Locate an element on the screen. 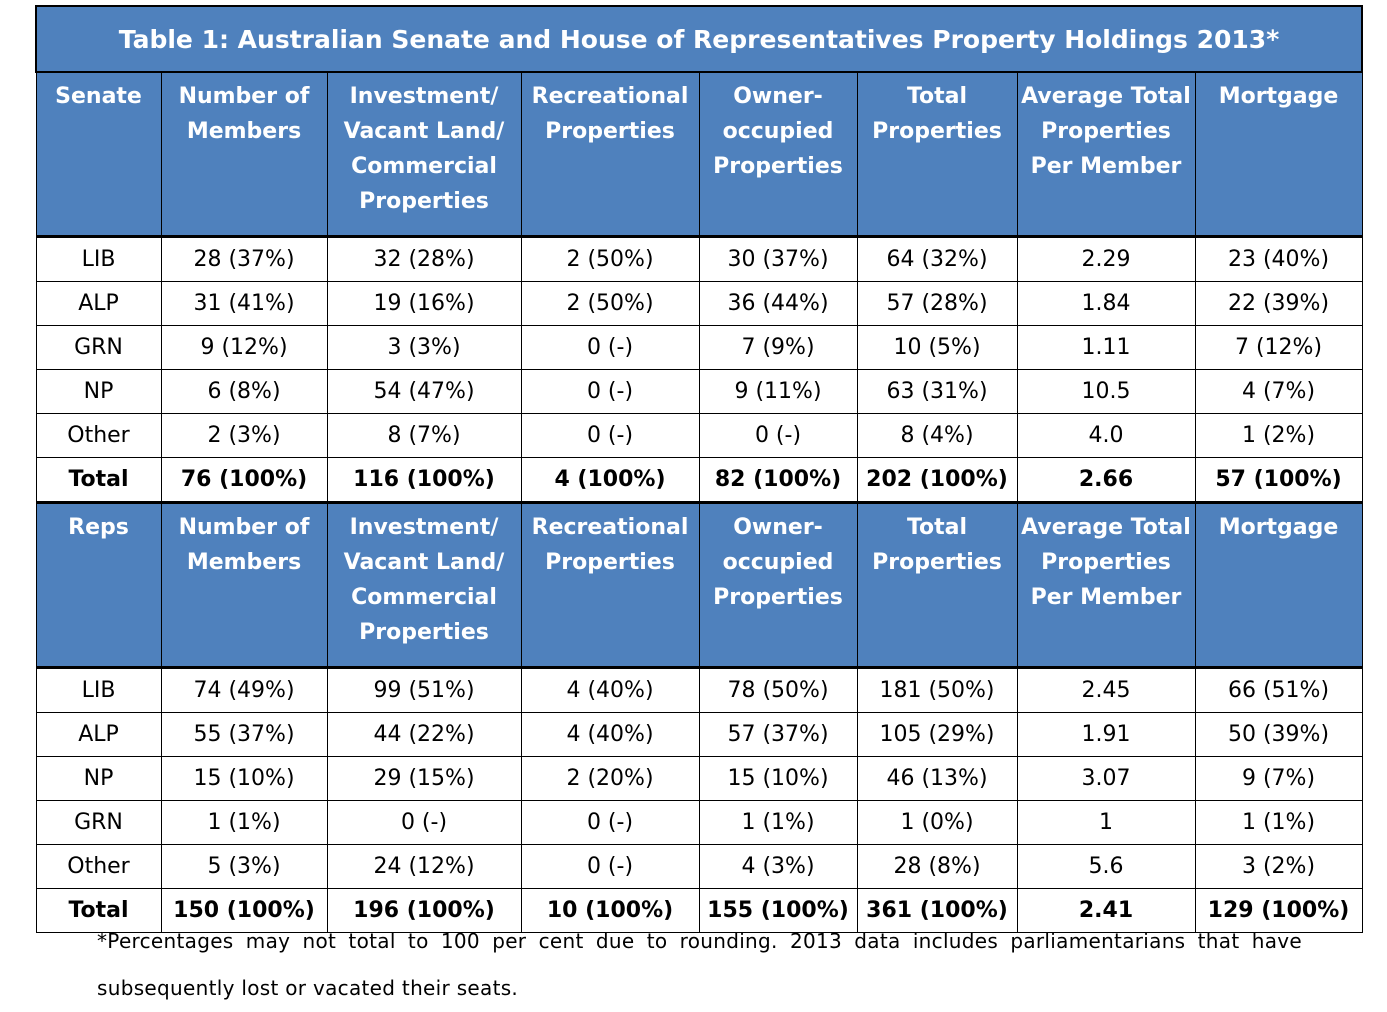 The width and height of the screenshot is (1387, 1012). reps-header-average-total-properties-per-member: Average Total Properties Per Member is located at coordinates (1106, 585).